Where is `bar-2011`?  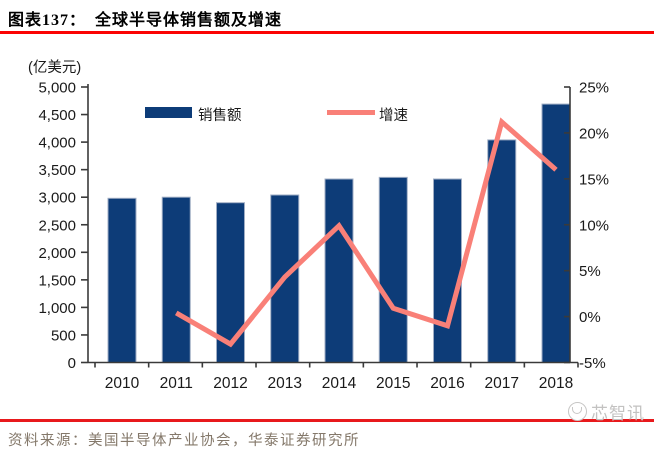
bar-2011 is located at coordinates (176, 279).